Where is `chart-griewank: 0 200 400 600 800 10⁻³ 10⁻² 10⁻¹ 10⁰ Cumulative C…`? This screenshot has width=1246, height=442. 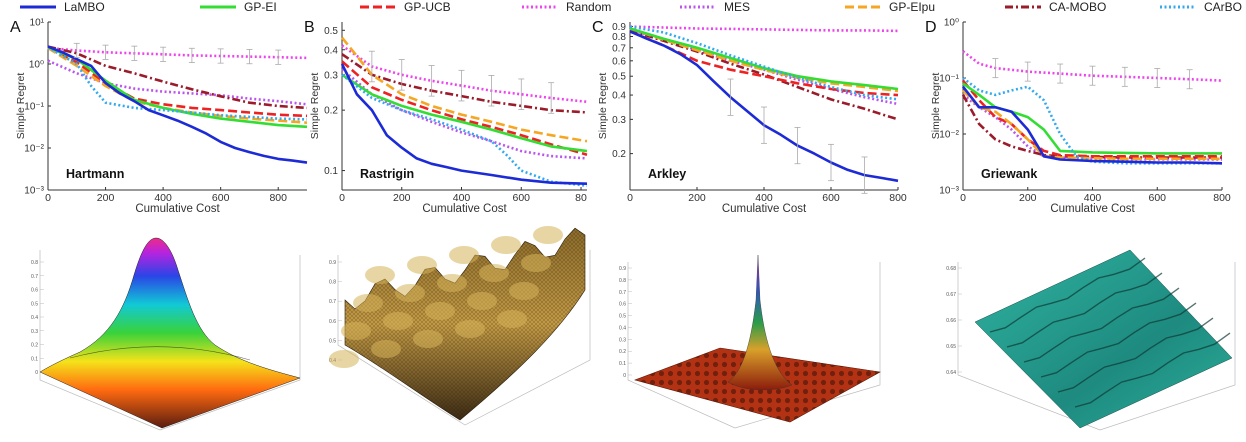 chart-griewank: 0 200 400 600 800 10⁻³ 10⁻² 10⁻¹ 10⁰ Cumulative C… is located at coordinates (1078, 117).